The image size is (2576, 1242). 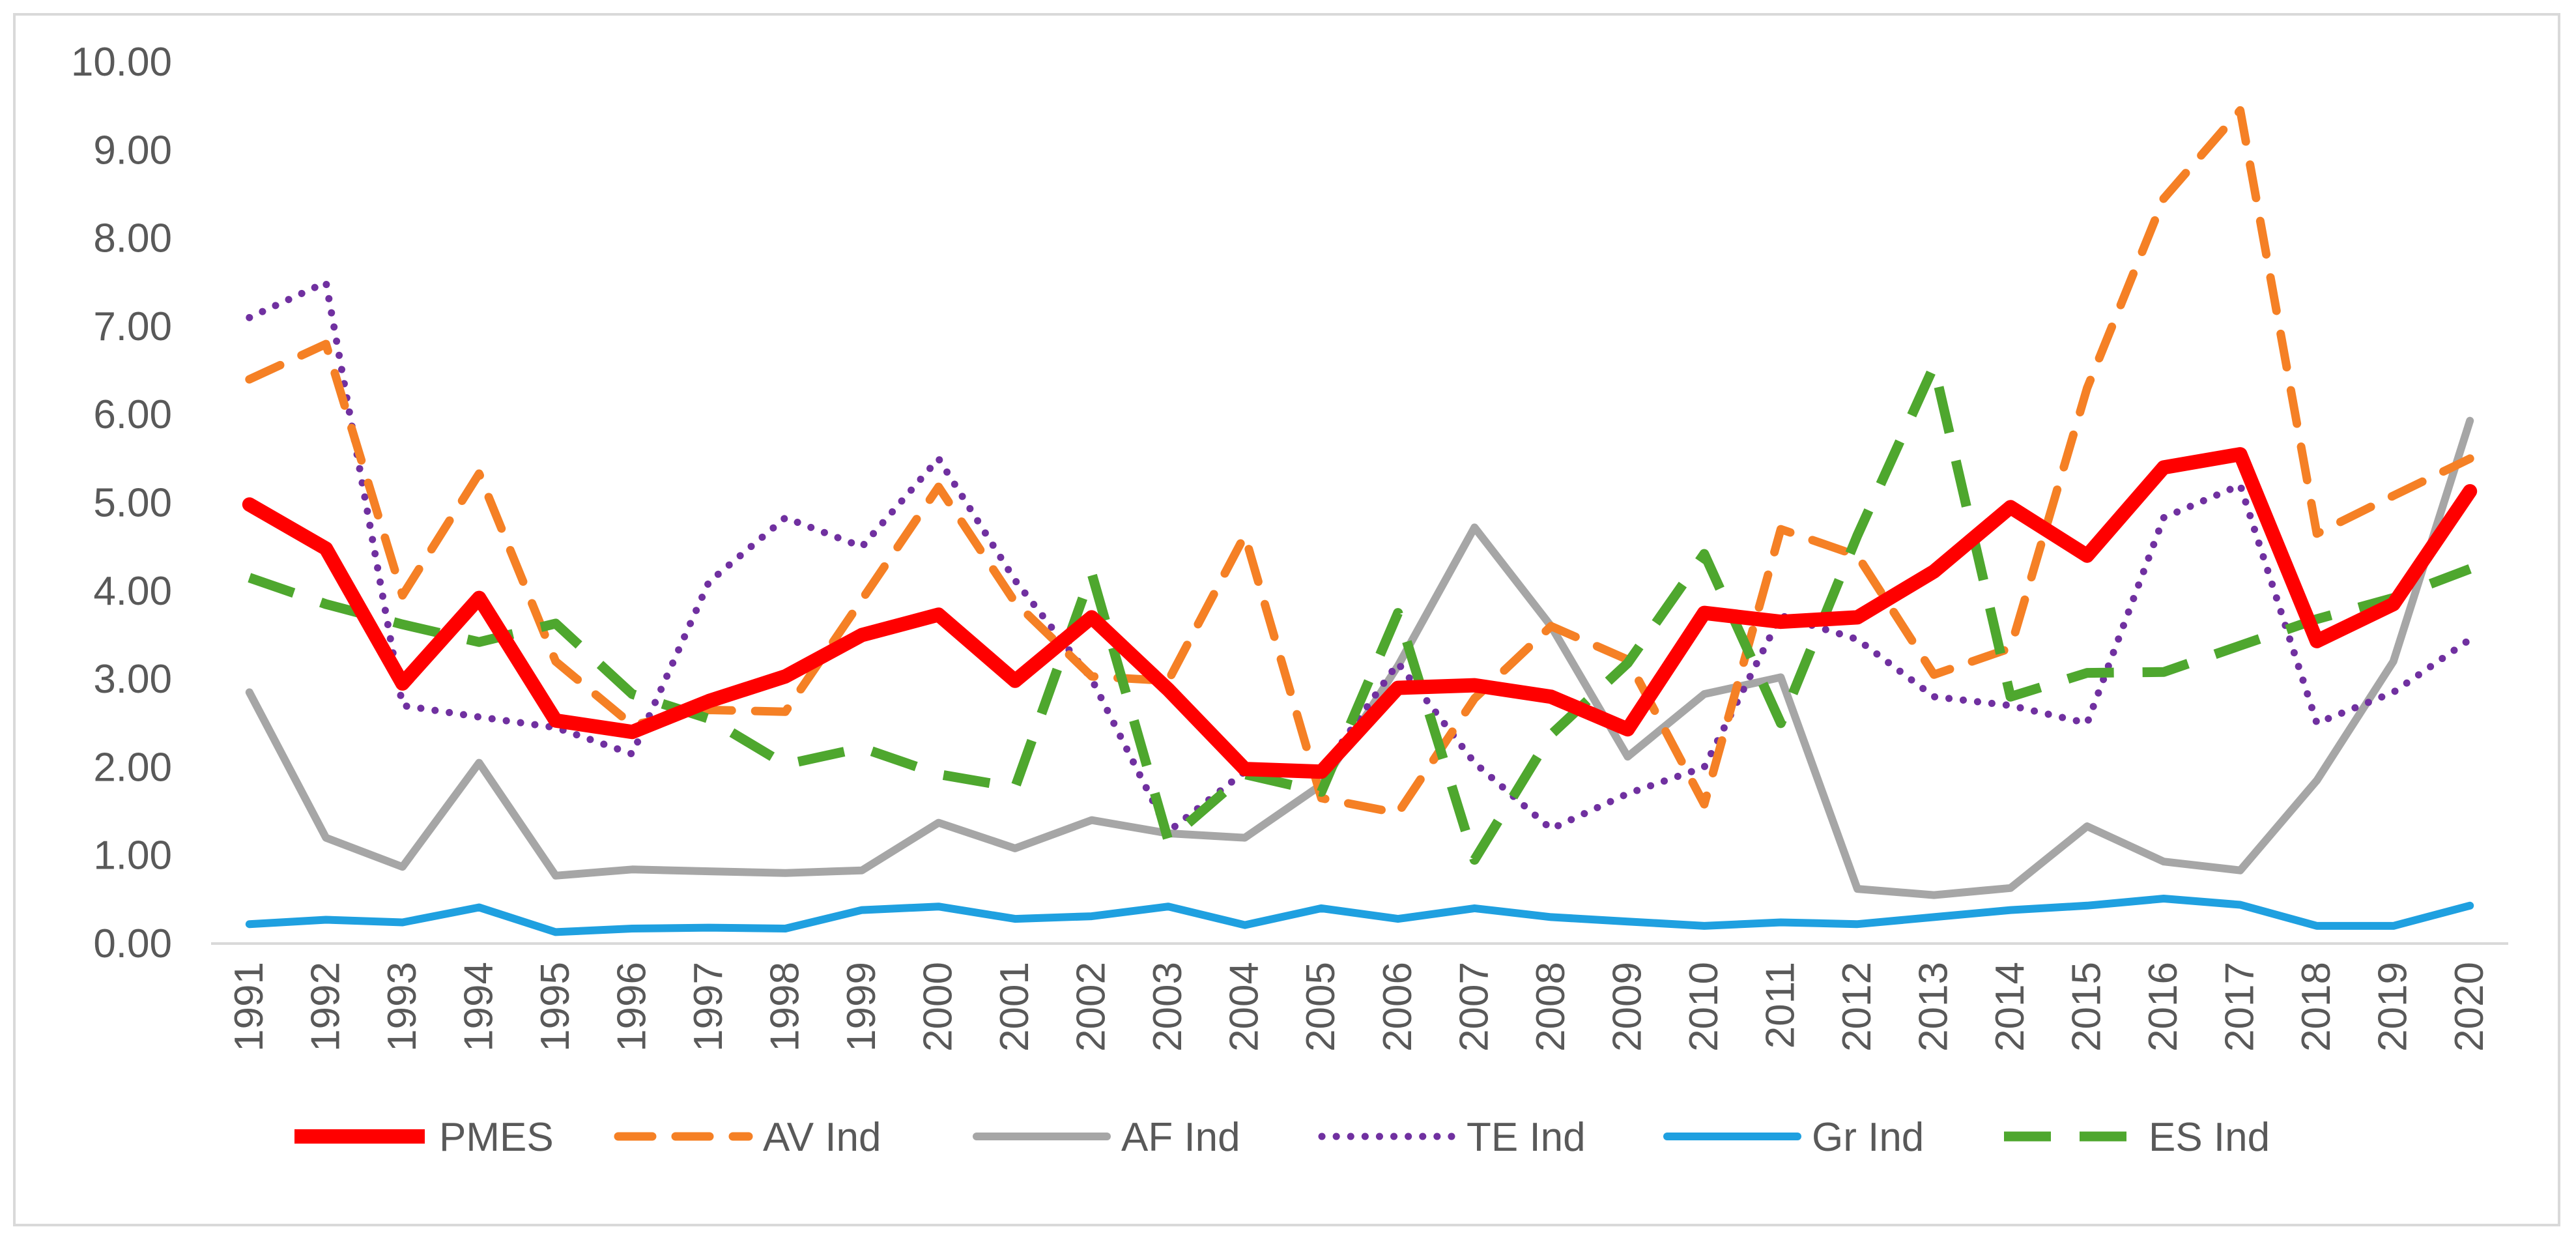 What do you see at coordinates (2011, 1007) in the screenshot?
I see `x-tick-label: 2014` at bounding box center [2011, 1007].